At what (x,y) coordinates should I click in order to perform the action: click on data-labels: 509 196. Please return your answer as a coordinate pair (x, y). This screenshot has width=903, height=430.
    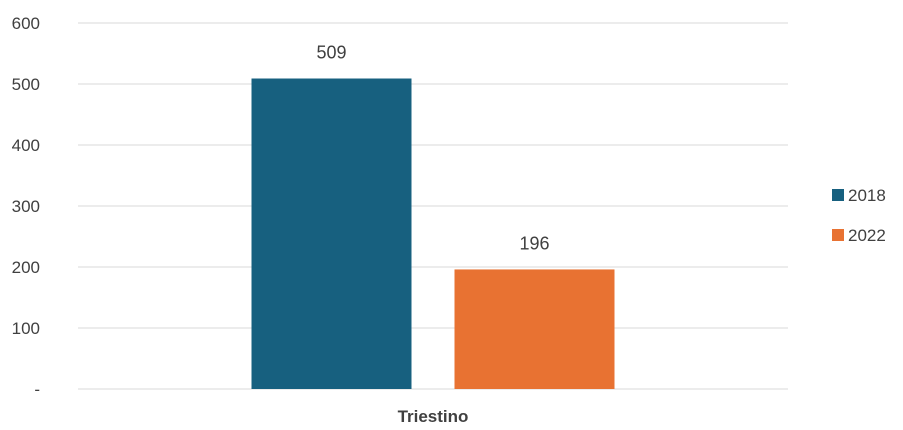
    Looking at the image, I should click on (432, 148).